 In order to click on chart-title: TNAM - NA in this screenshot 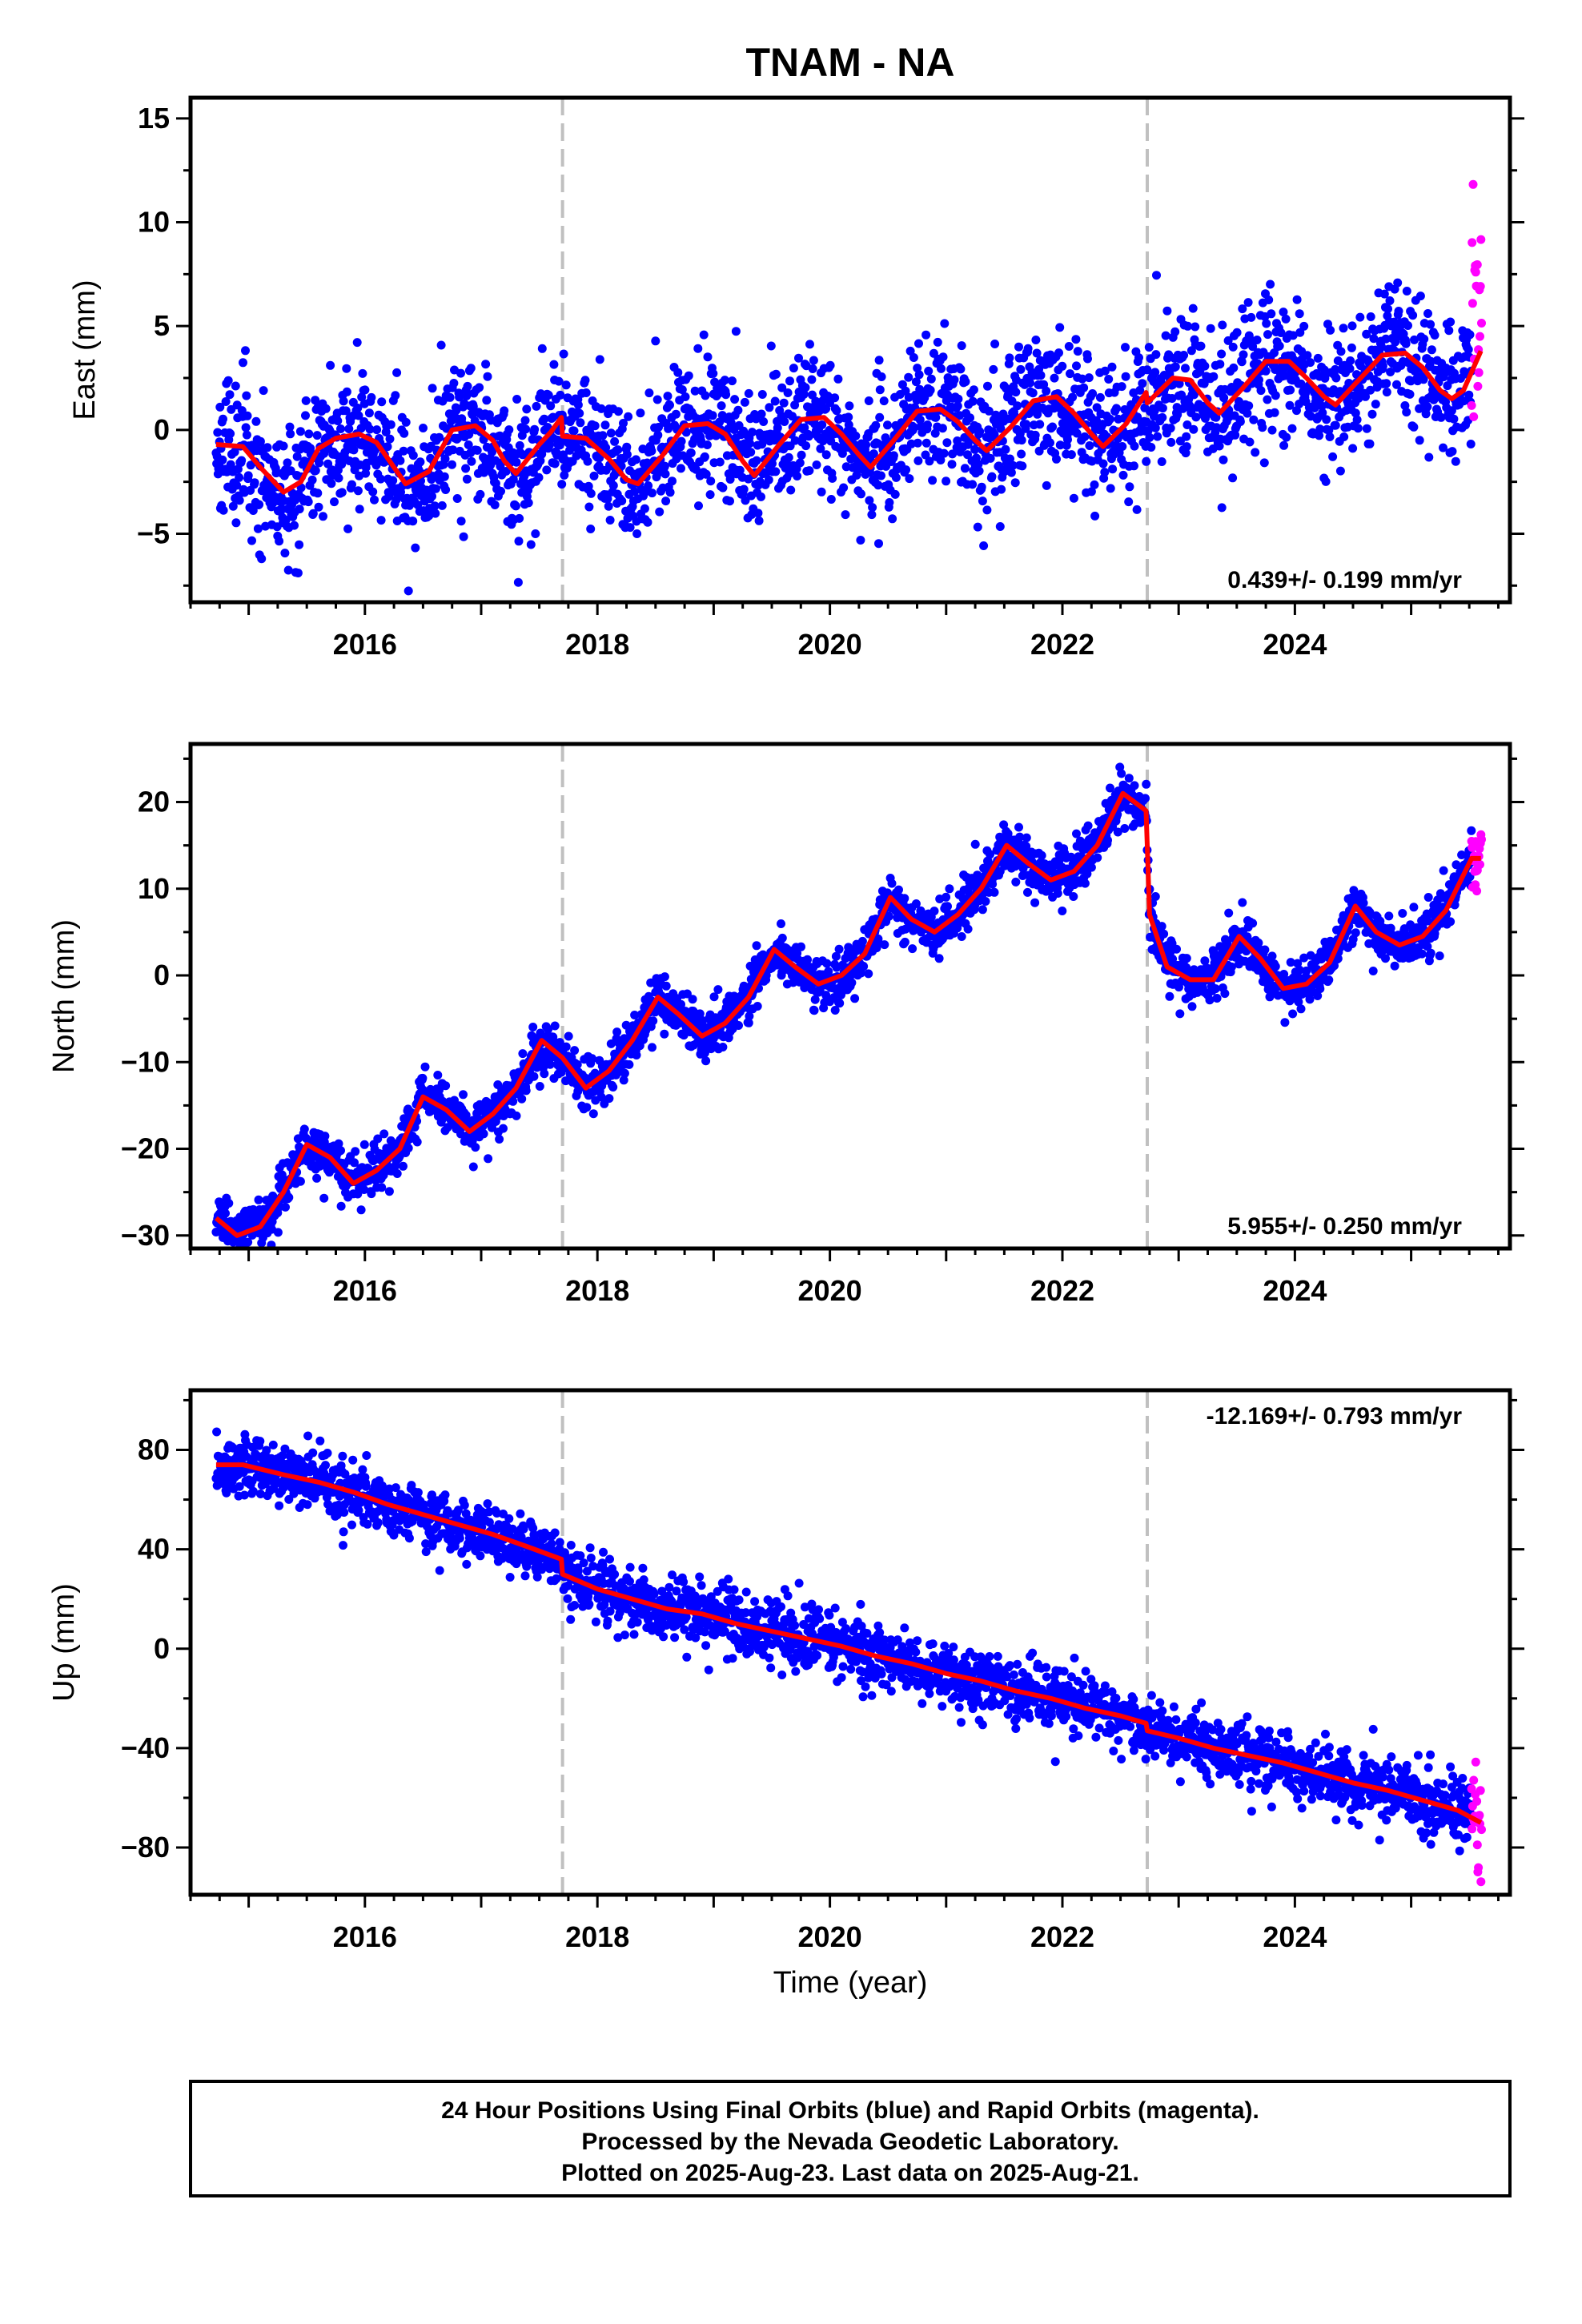, I will do `click(849, 62)`.